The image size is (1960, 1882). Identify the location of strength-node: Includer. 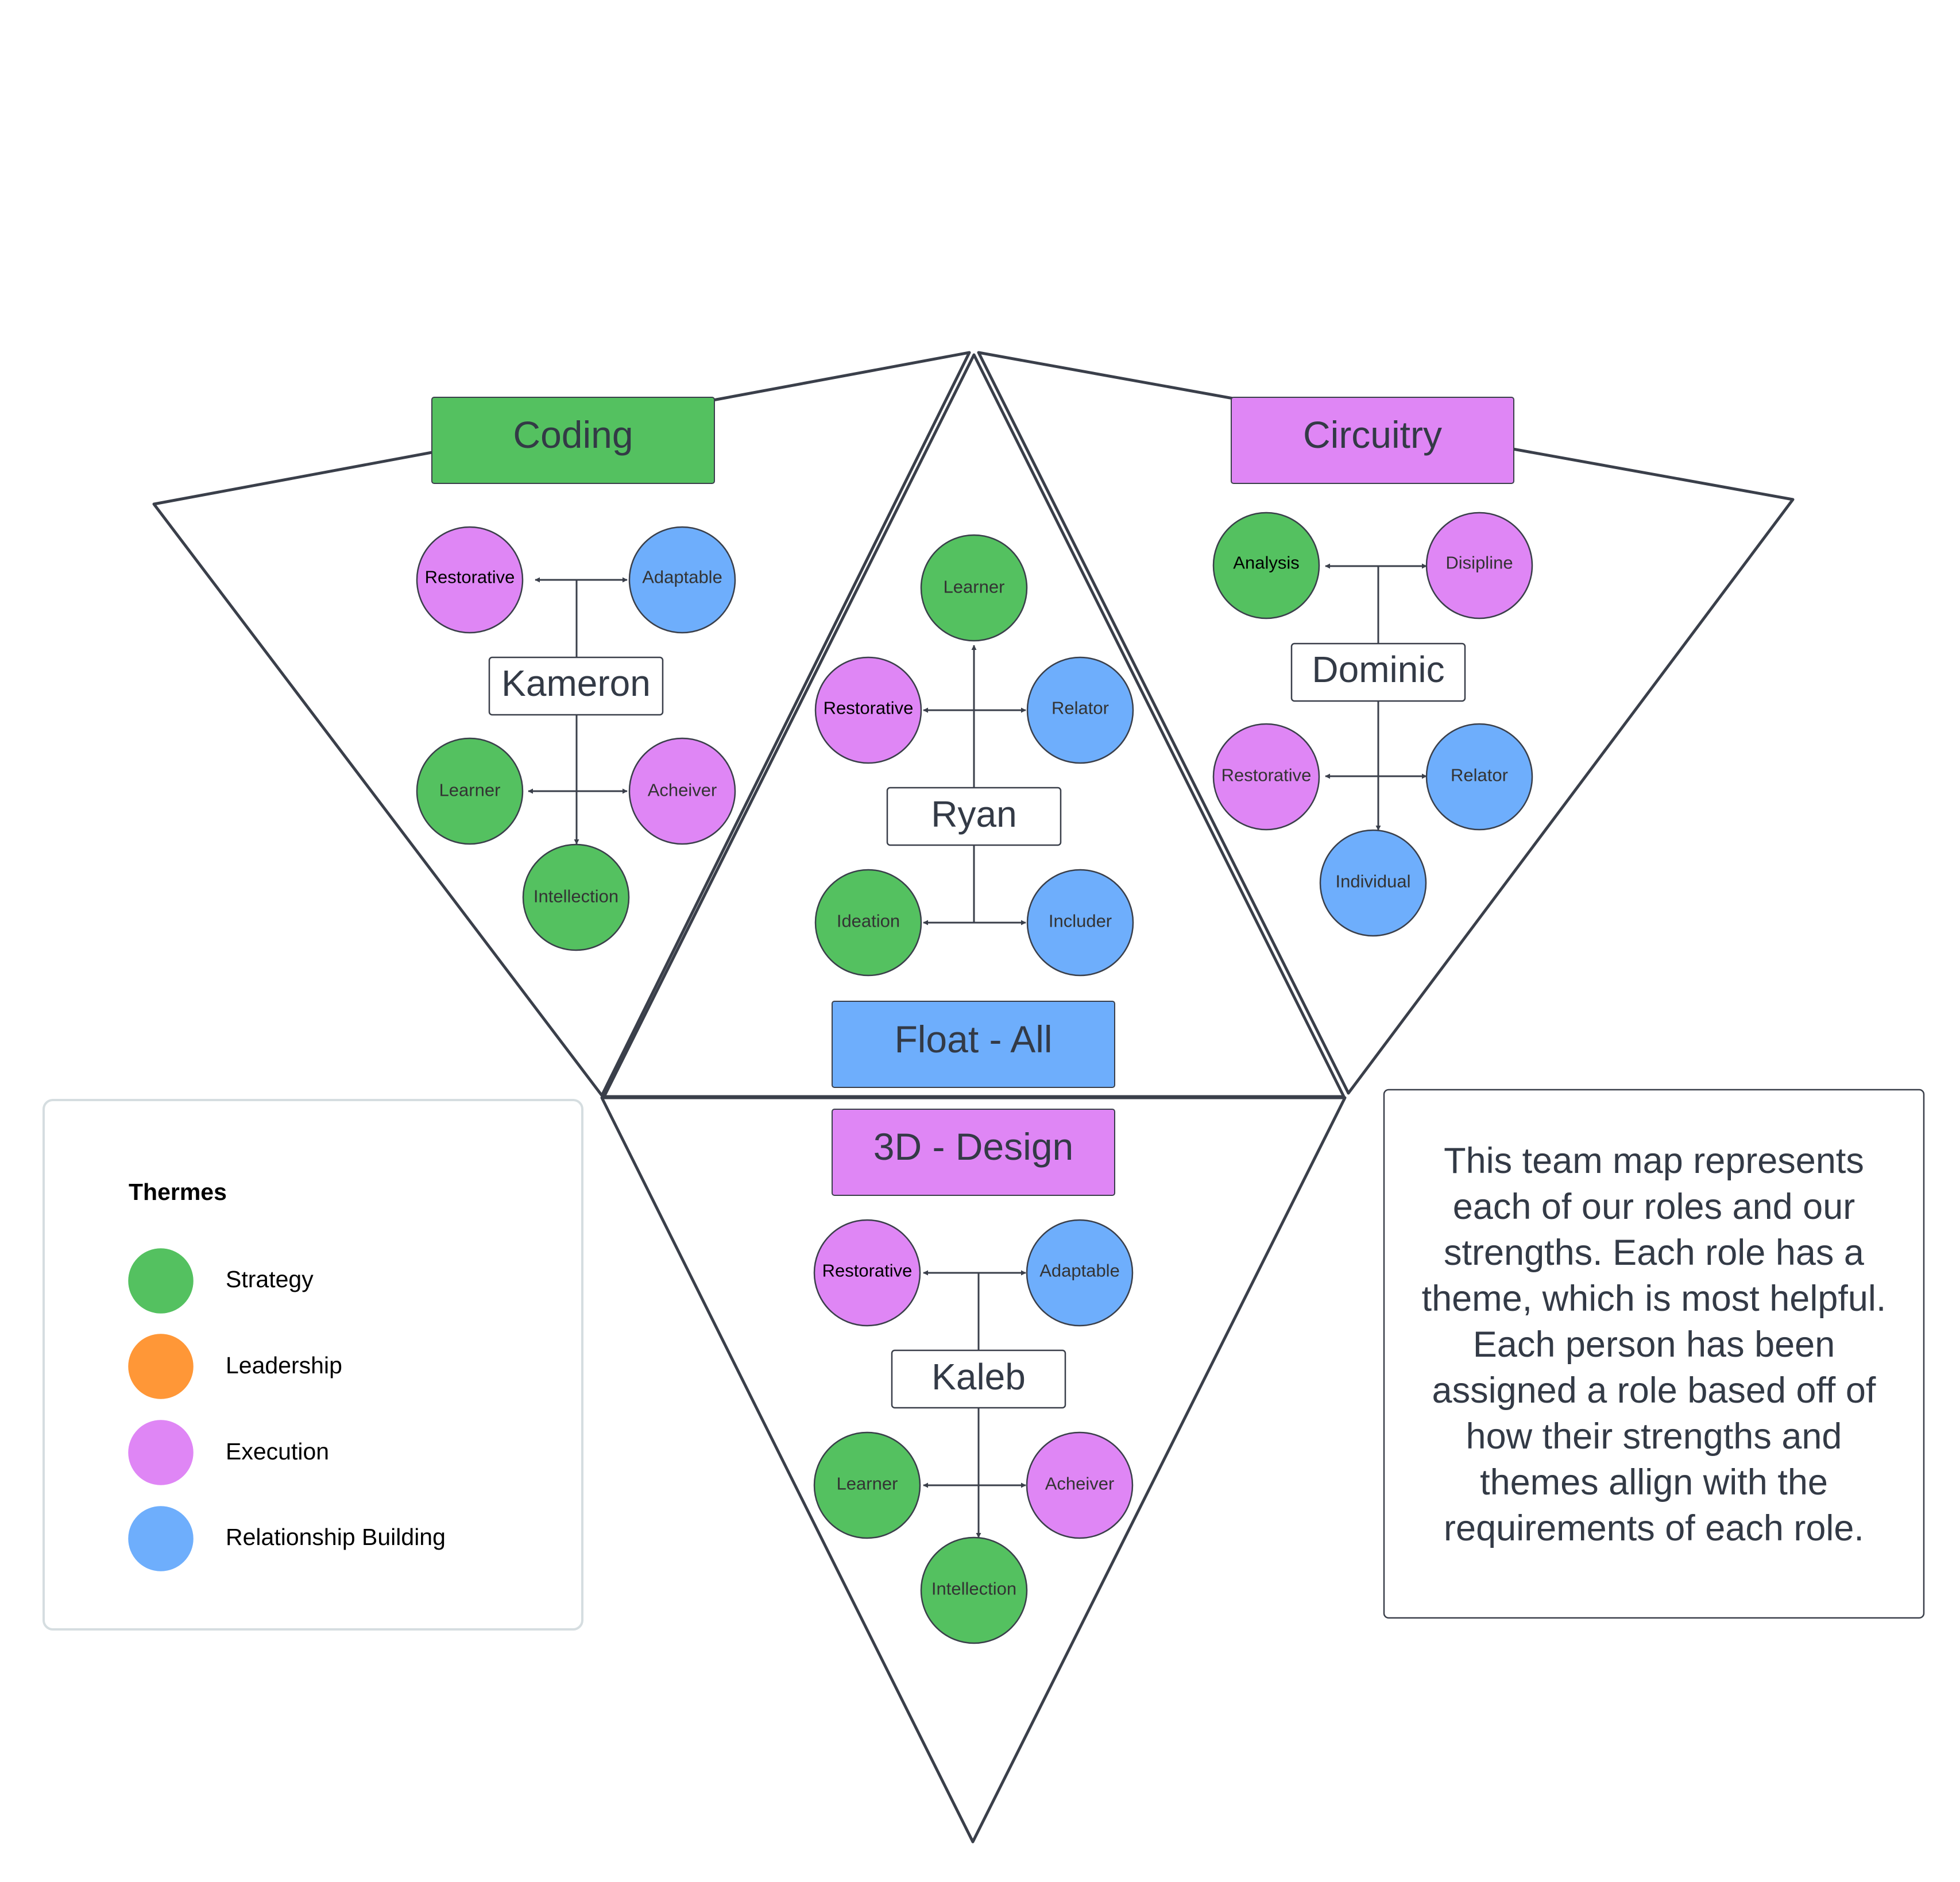
(1080, 923).